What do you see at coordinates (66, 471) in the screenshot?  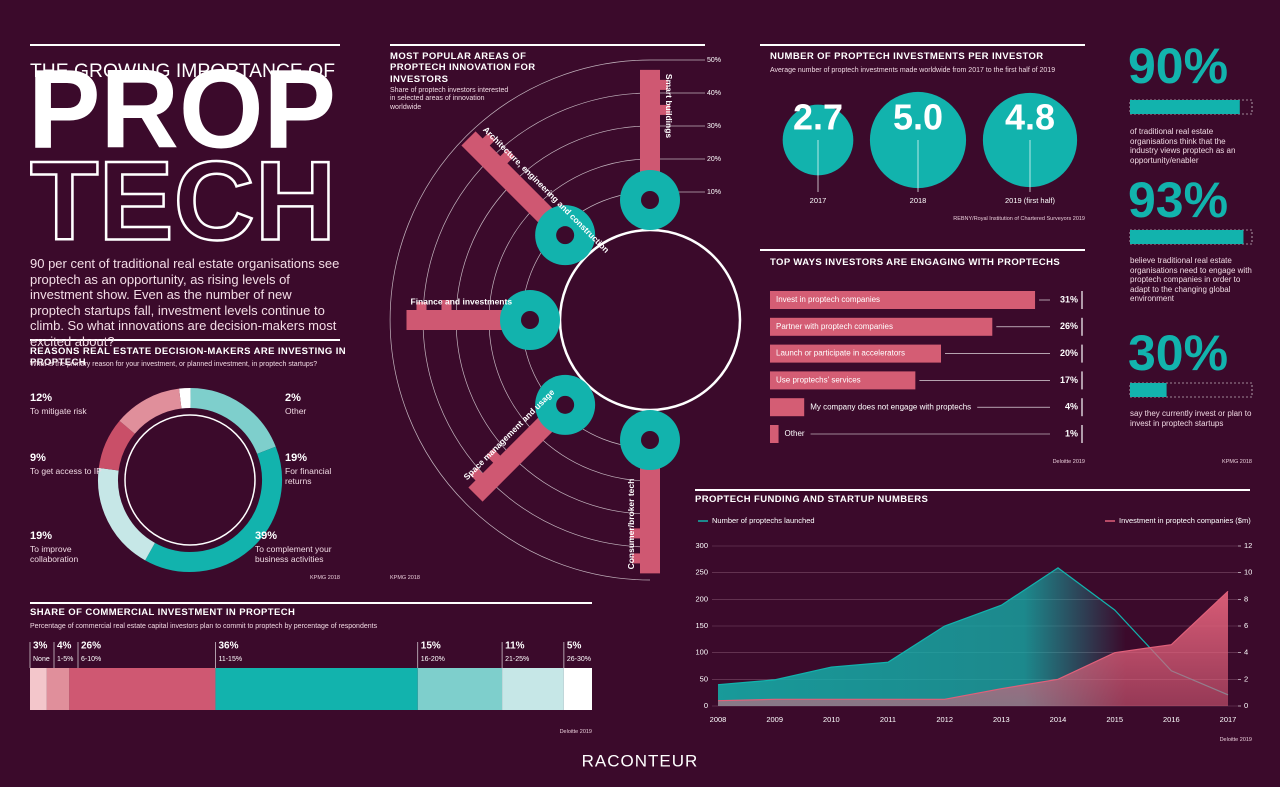 I see `category-label: To get access to IP` at bounding box center [66, 471].